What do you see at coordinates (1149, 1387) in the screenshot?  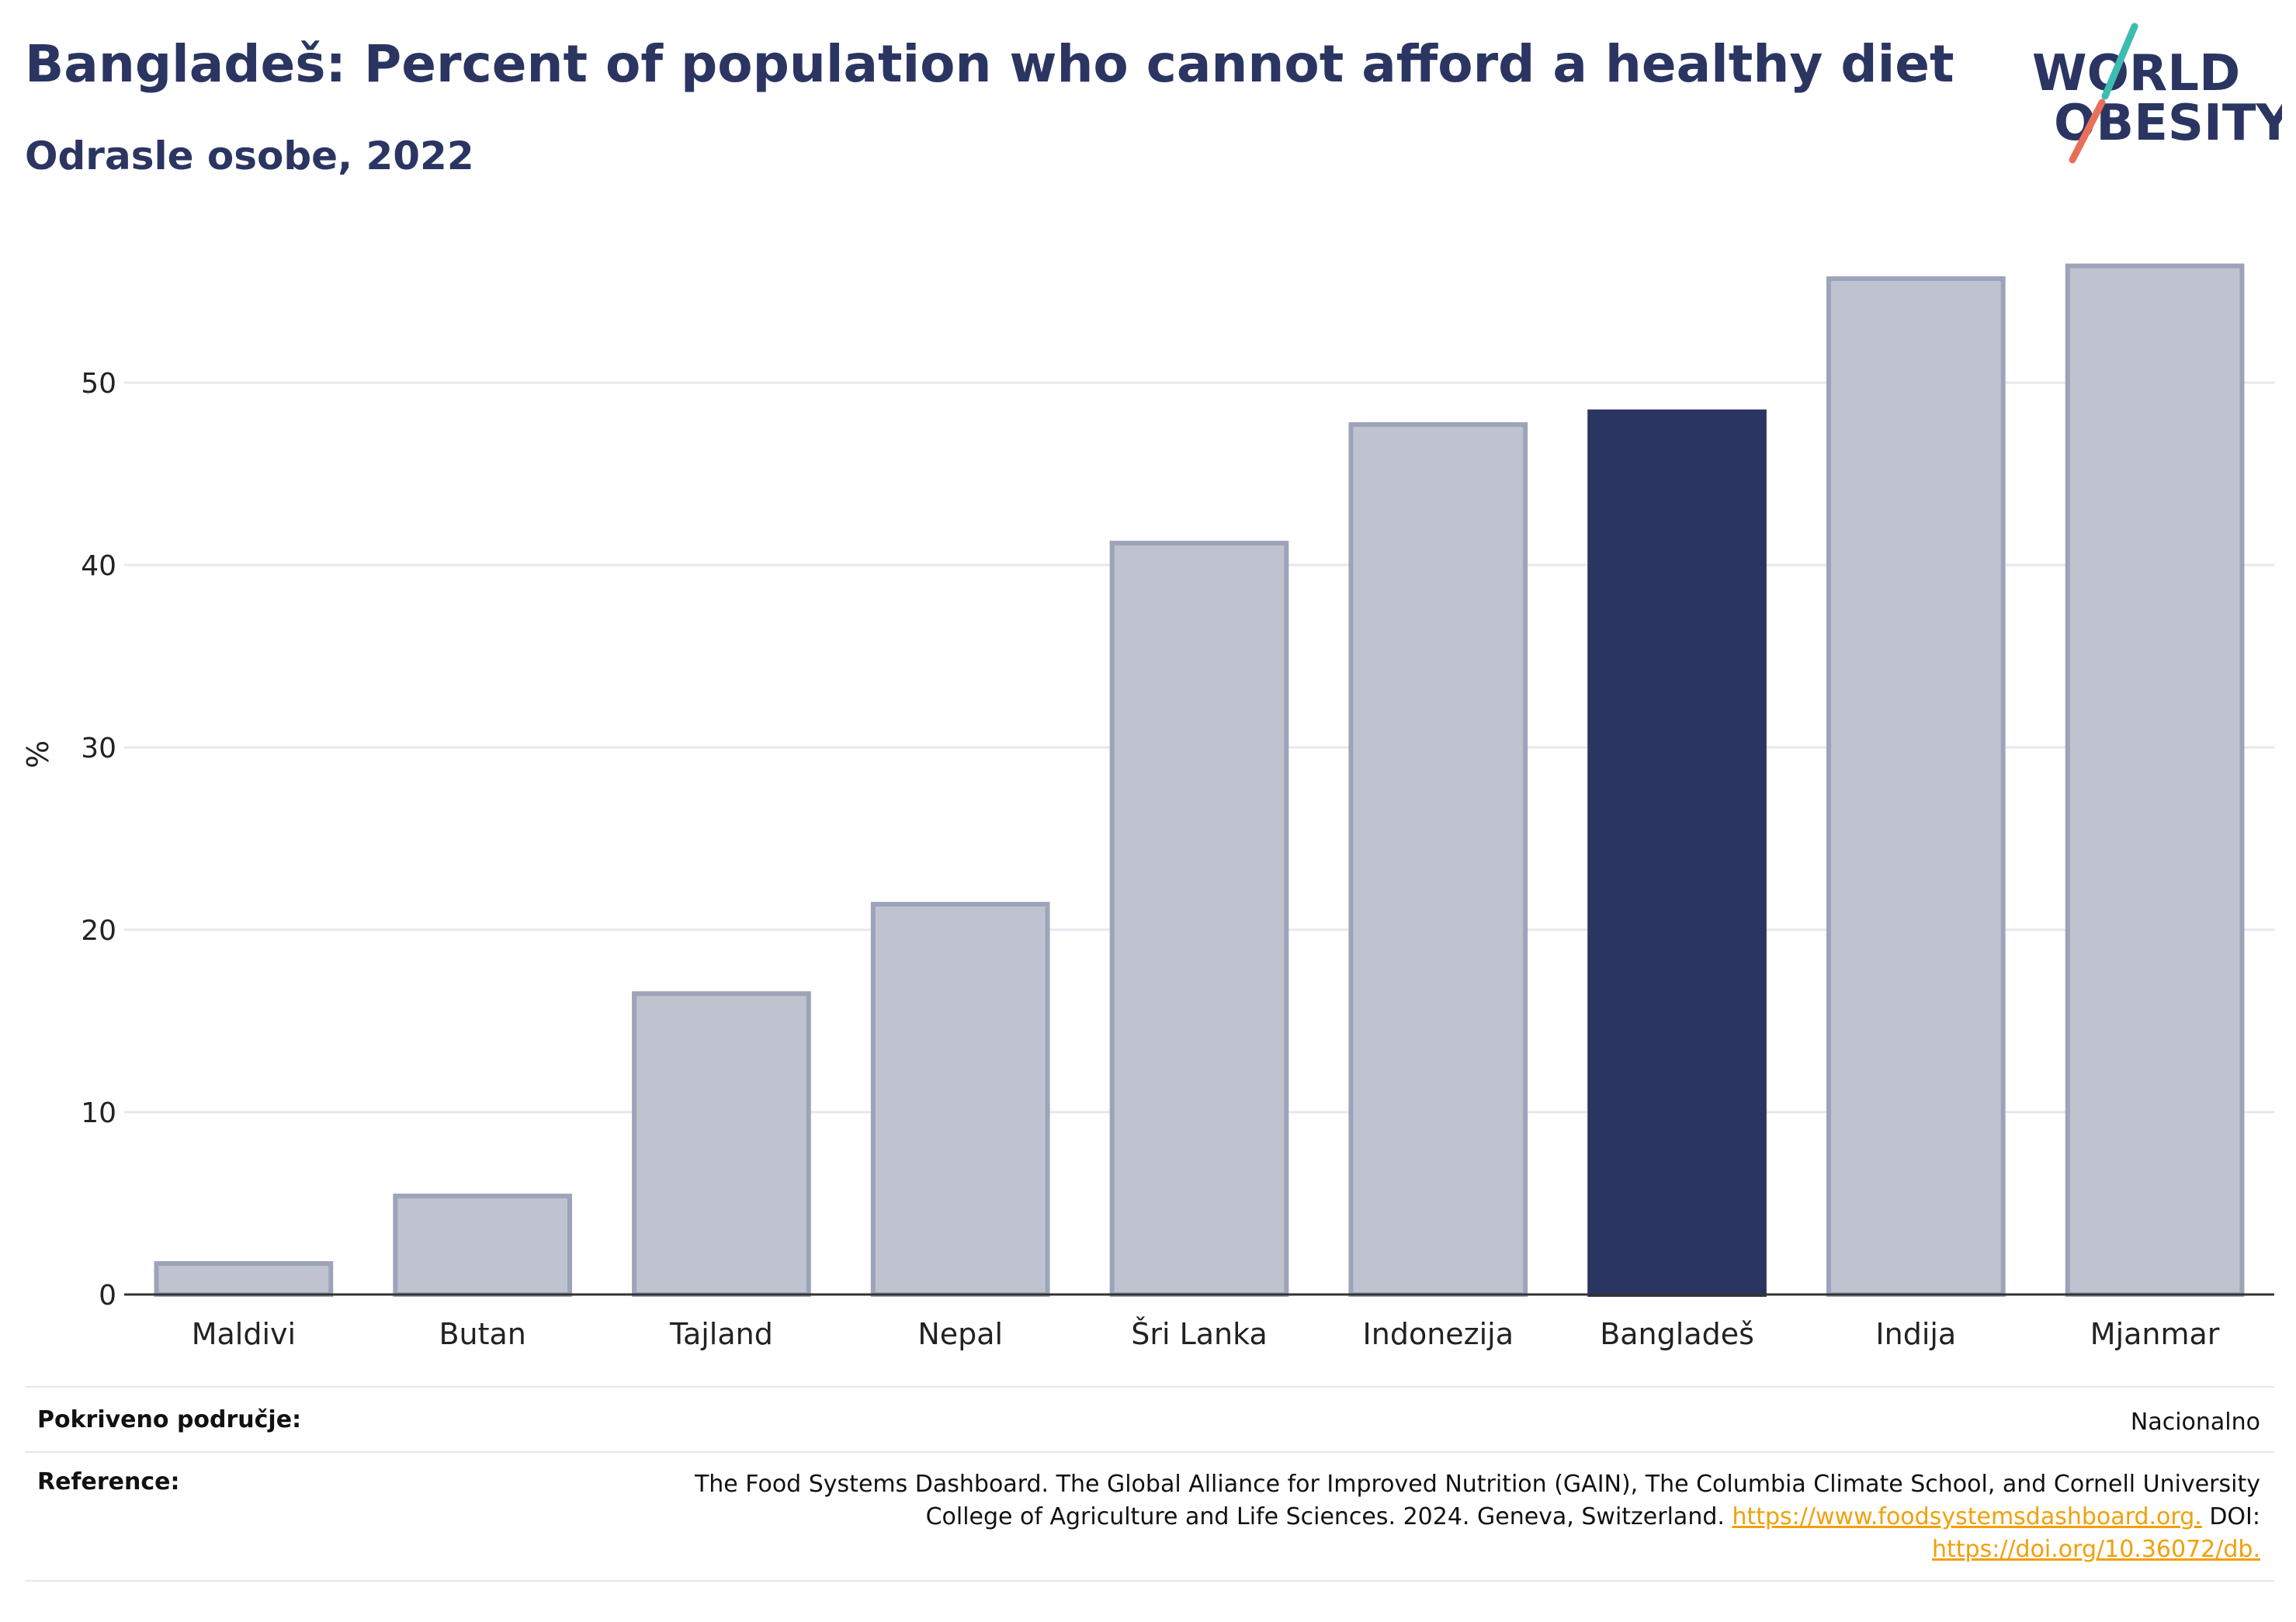 I see `footer-divider-top` at bounding box center [1149, 1387].